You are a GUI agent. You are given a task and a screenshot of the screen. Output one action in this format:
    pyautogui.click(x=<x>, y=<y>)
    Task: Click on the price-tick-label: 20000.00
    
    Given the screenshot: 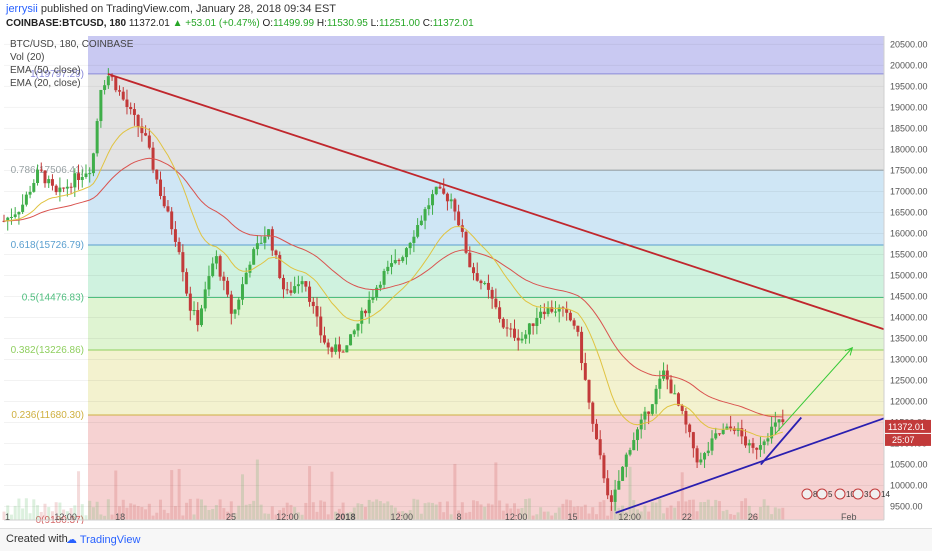 What is the action you would take?
    pyautogui.click(x=909, y=65)
    